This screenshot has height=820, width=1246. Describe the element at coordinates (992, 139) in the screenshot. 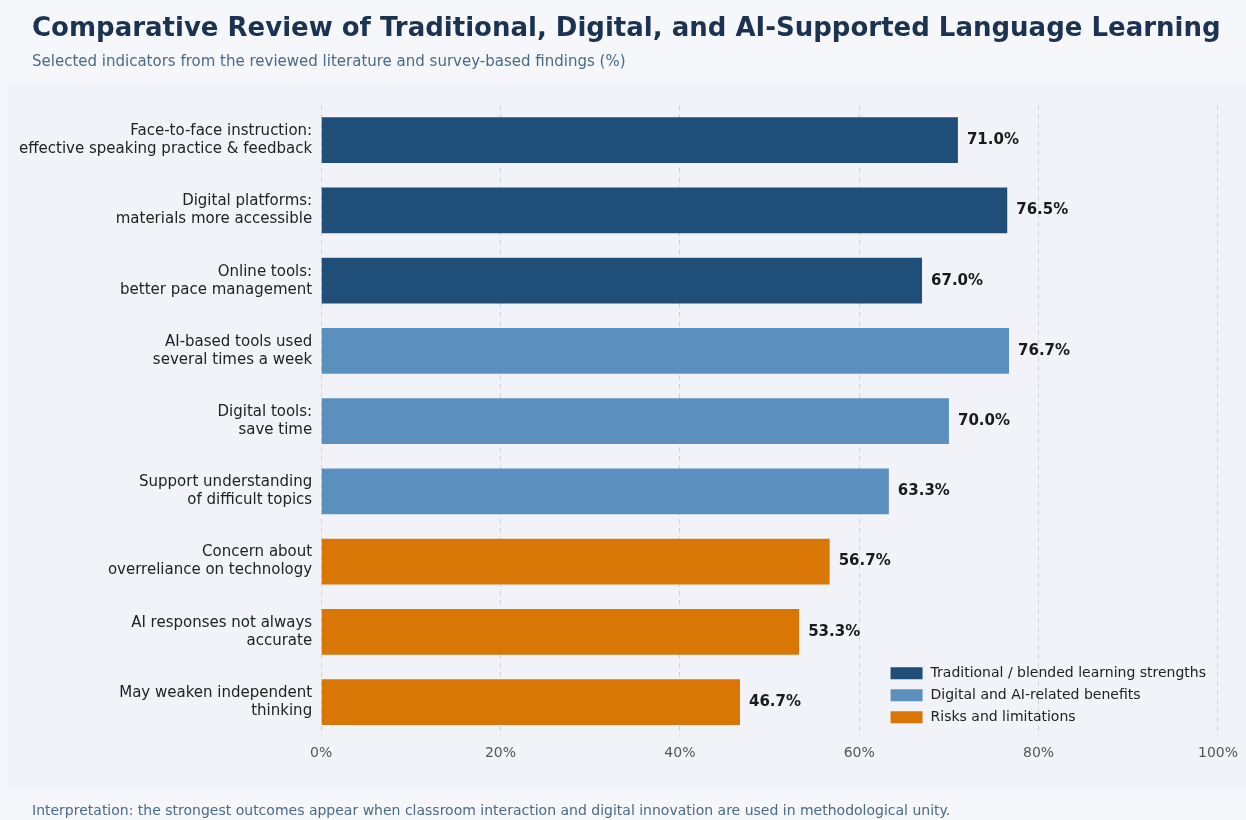

I see `data-label: 71.0%` at that location.